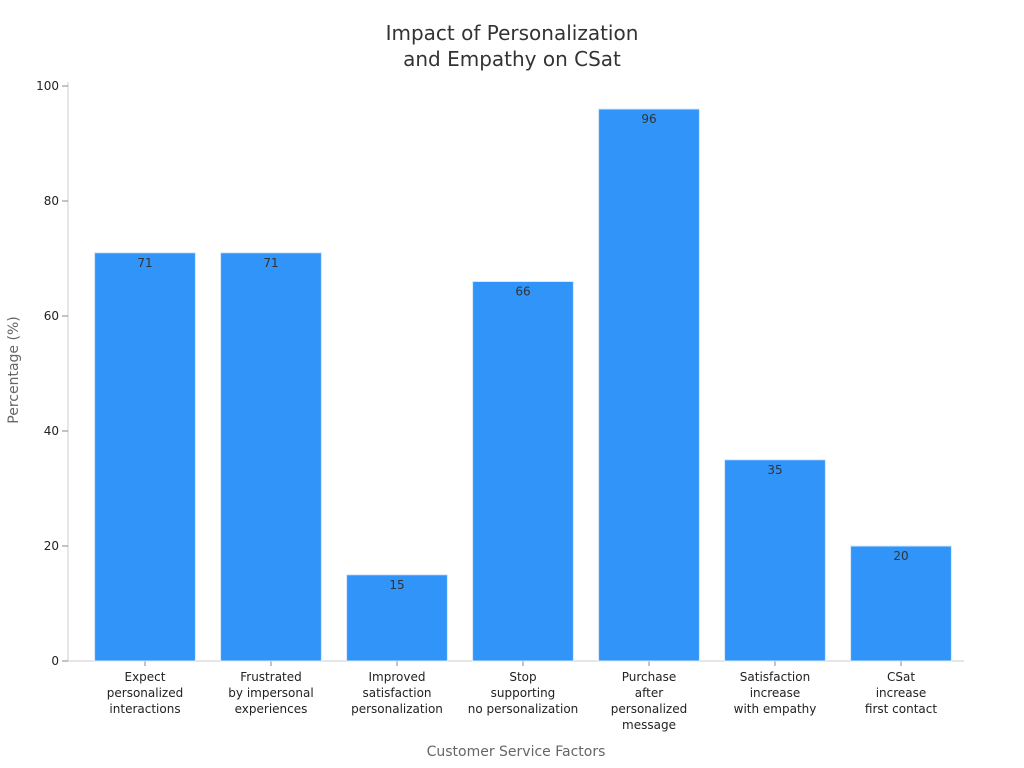 The height and width of the screenshot is (768, 1024). What do you see at coordinates (51, 546) in the screenshot?
I see `y-tick-label: 20` at bounding box center [51, 546].